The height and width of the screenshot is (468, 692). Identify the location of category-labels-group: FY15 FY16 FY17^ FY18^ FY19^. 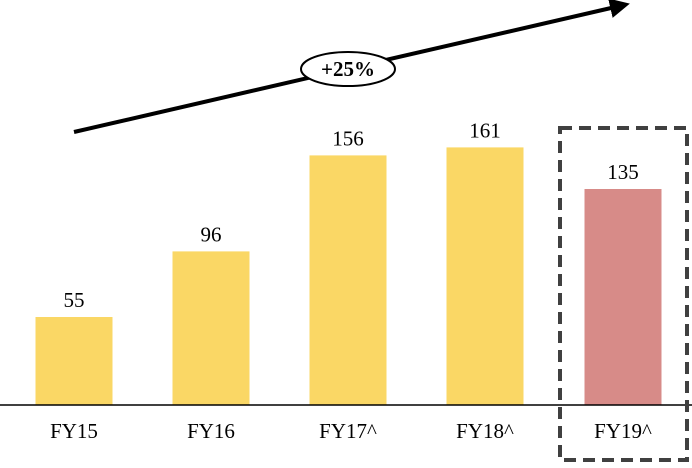
(351, 431).